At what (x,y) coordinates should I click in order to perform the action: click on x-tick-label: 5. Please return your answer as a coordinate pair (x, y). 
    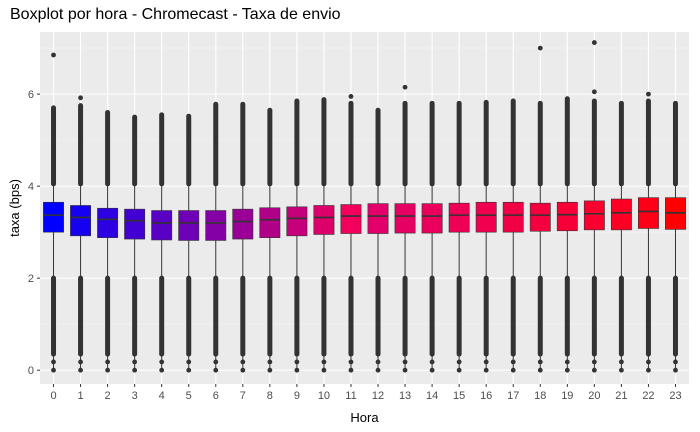
    Looking at the image, I should click on (189, 396).